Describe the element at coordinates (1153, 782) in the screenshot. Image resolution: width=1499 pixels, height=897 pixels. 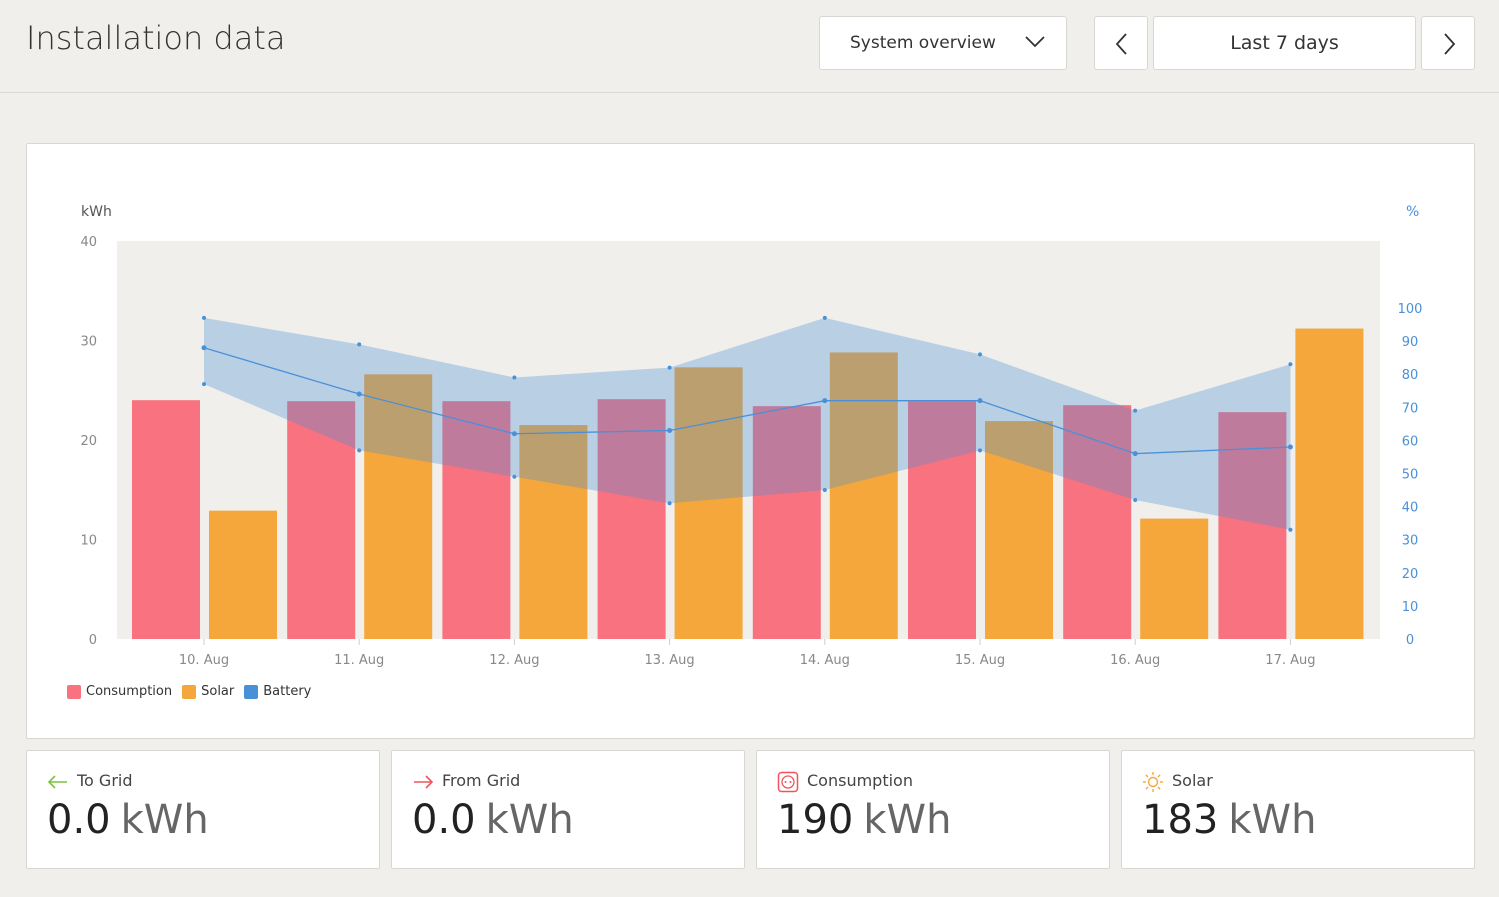
I see `sun-icon` at that location.